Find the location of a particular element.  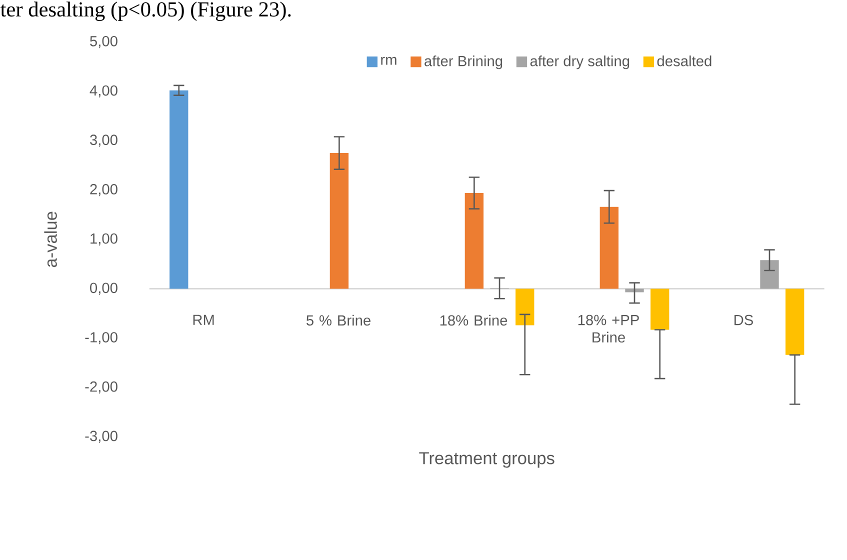

y-tick-label: -2,00 is located at coordinates (101, 387).